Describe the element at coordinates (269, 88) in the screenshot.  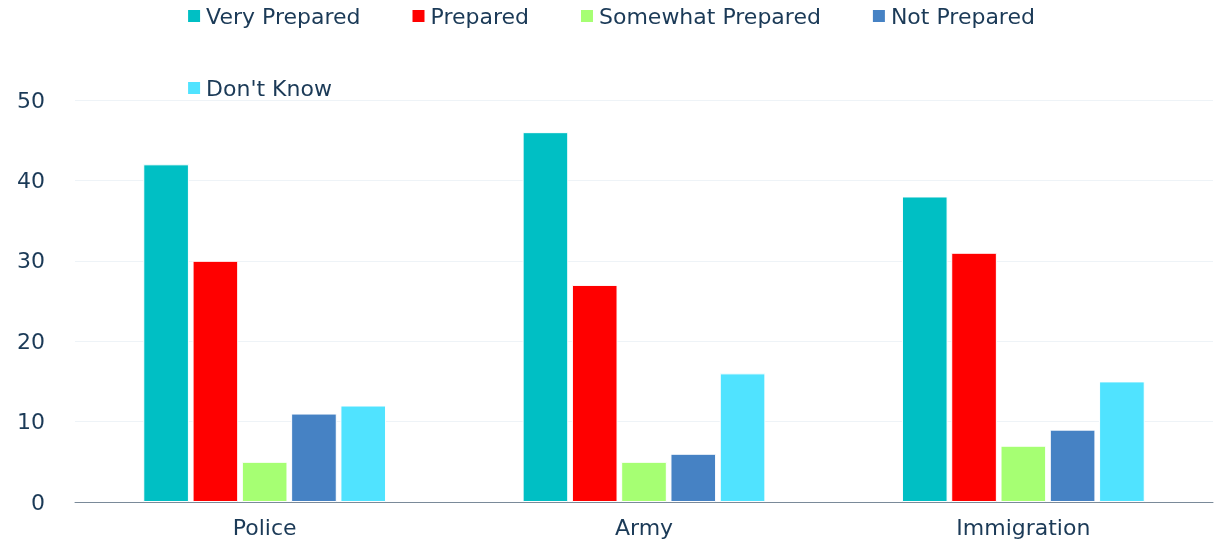
I see `legend-label: Don't Know` at that location.